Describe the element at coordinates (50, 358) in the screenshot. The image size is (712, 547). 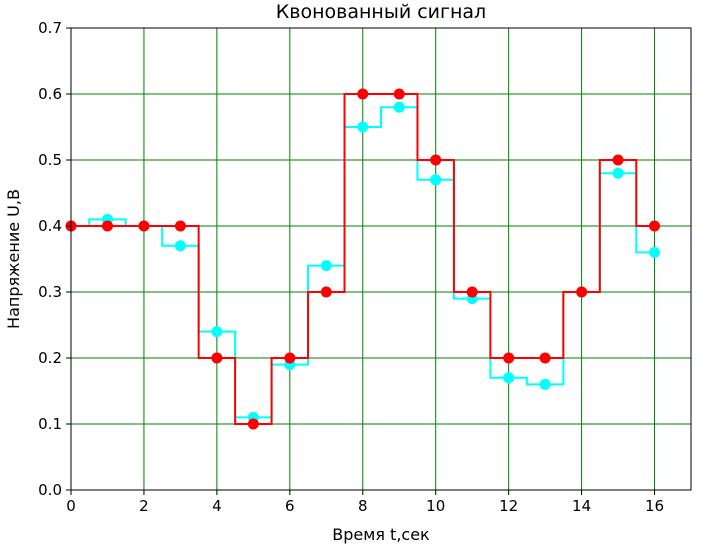
I see `y-tick-label: 0.2` at that location.